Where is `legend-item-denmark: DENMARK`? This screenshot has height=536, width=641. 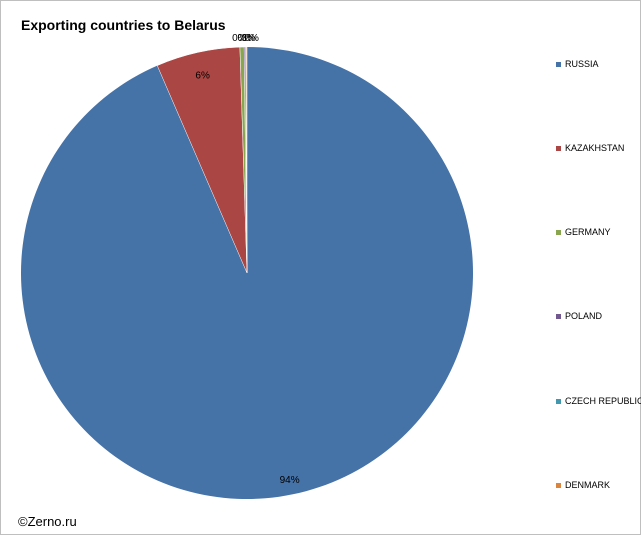
legend-item-denmark: DENMARK is located at coordinates (583, 485).